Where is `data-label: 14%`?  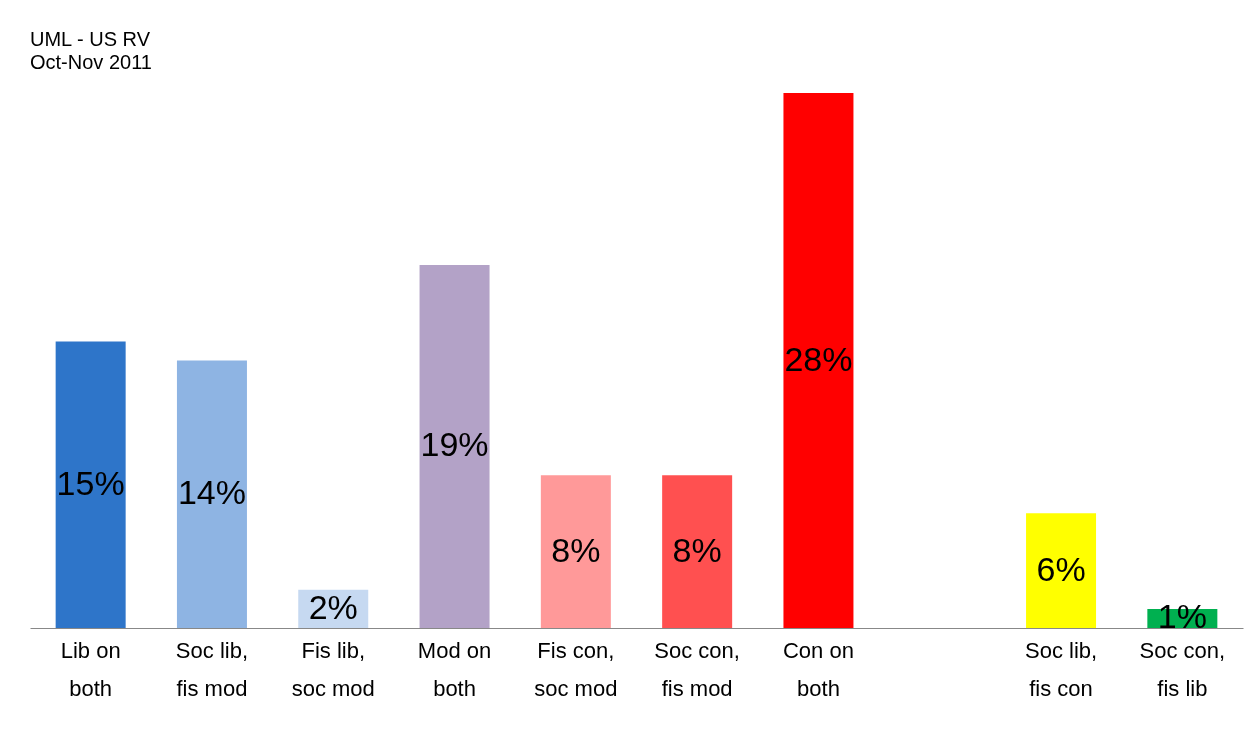
data-label: 14% is located at coordinates (211, 492).